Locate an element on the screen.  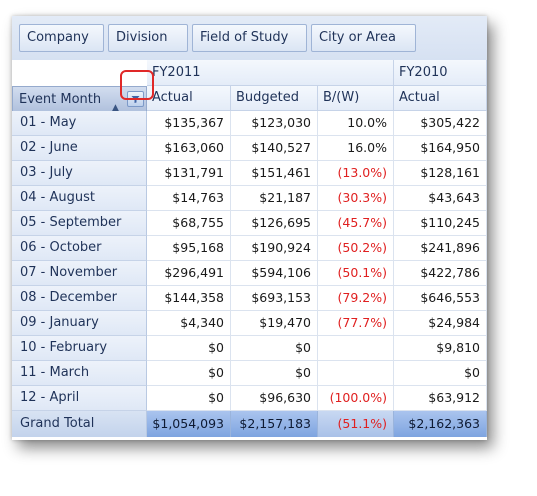
cell-bw: (77.7%) is located at coordinates (356, 323).